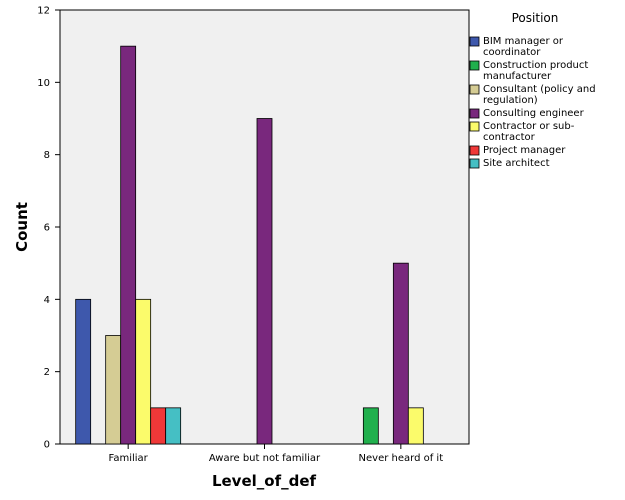 Image resolution: width=625 pixels, height=500 pixels. Describe the element at coordinates (43, 11) in the screenshot. I see `y-tick-label: 12` at that location.